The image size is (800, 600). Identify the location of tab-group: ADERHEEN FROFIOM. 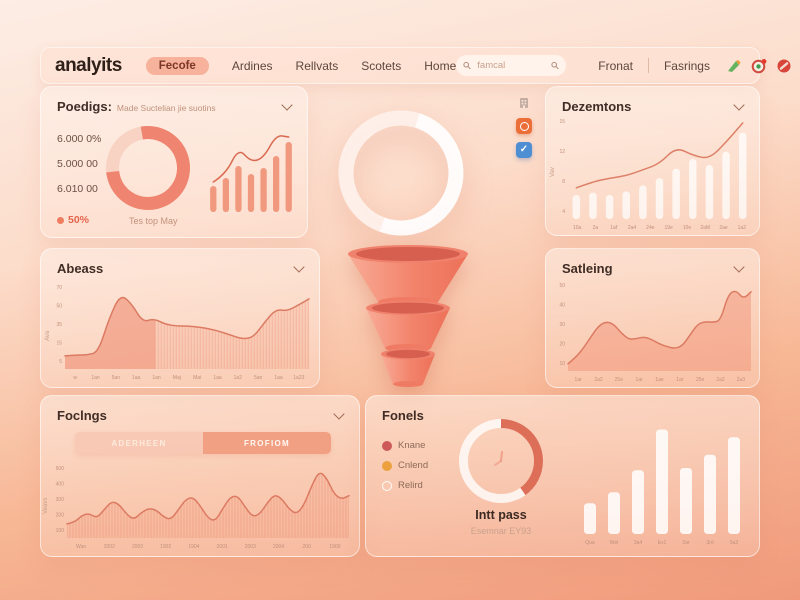
(203, 443).